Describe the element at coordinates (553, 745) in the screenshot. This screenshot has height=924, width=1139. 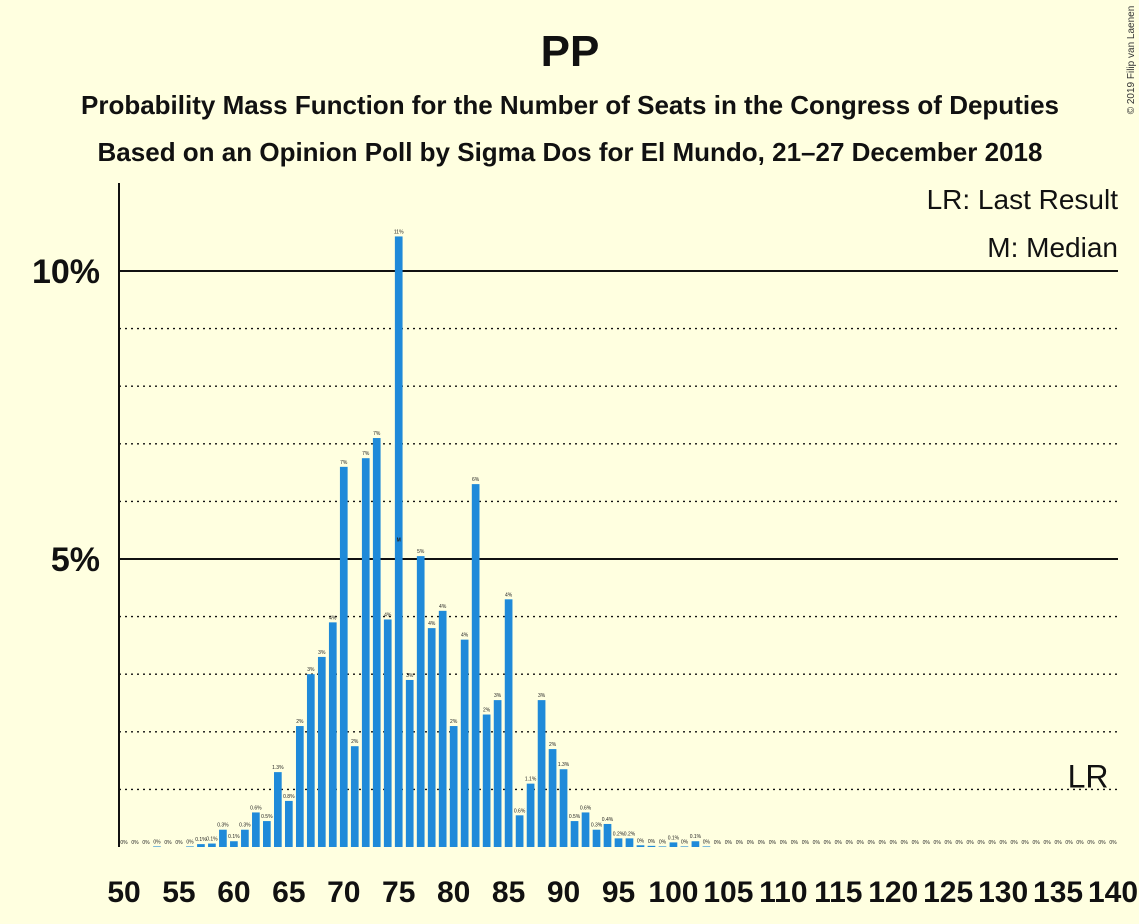
I see `data-label-seat-89: 2%` at that location.